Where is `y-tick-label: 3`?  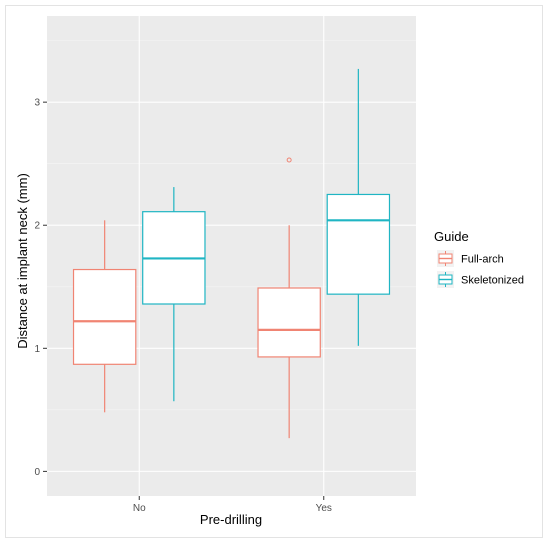 y-tick-label: 3 is located at coordinates (37, 103).